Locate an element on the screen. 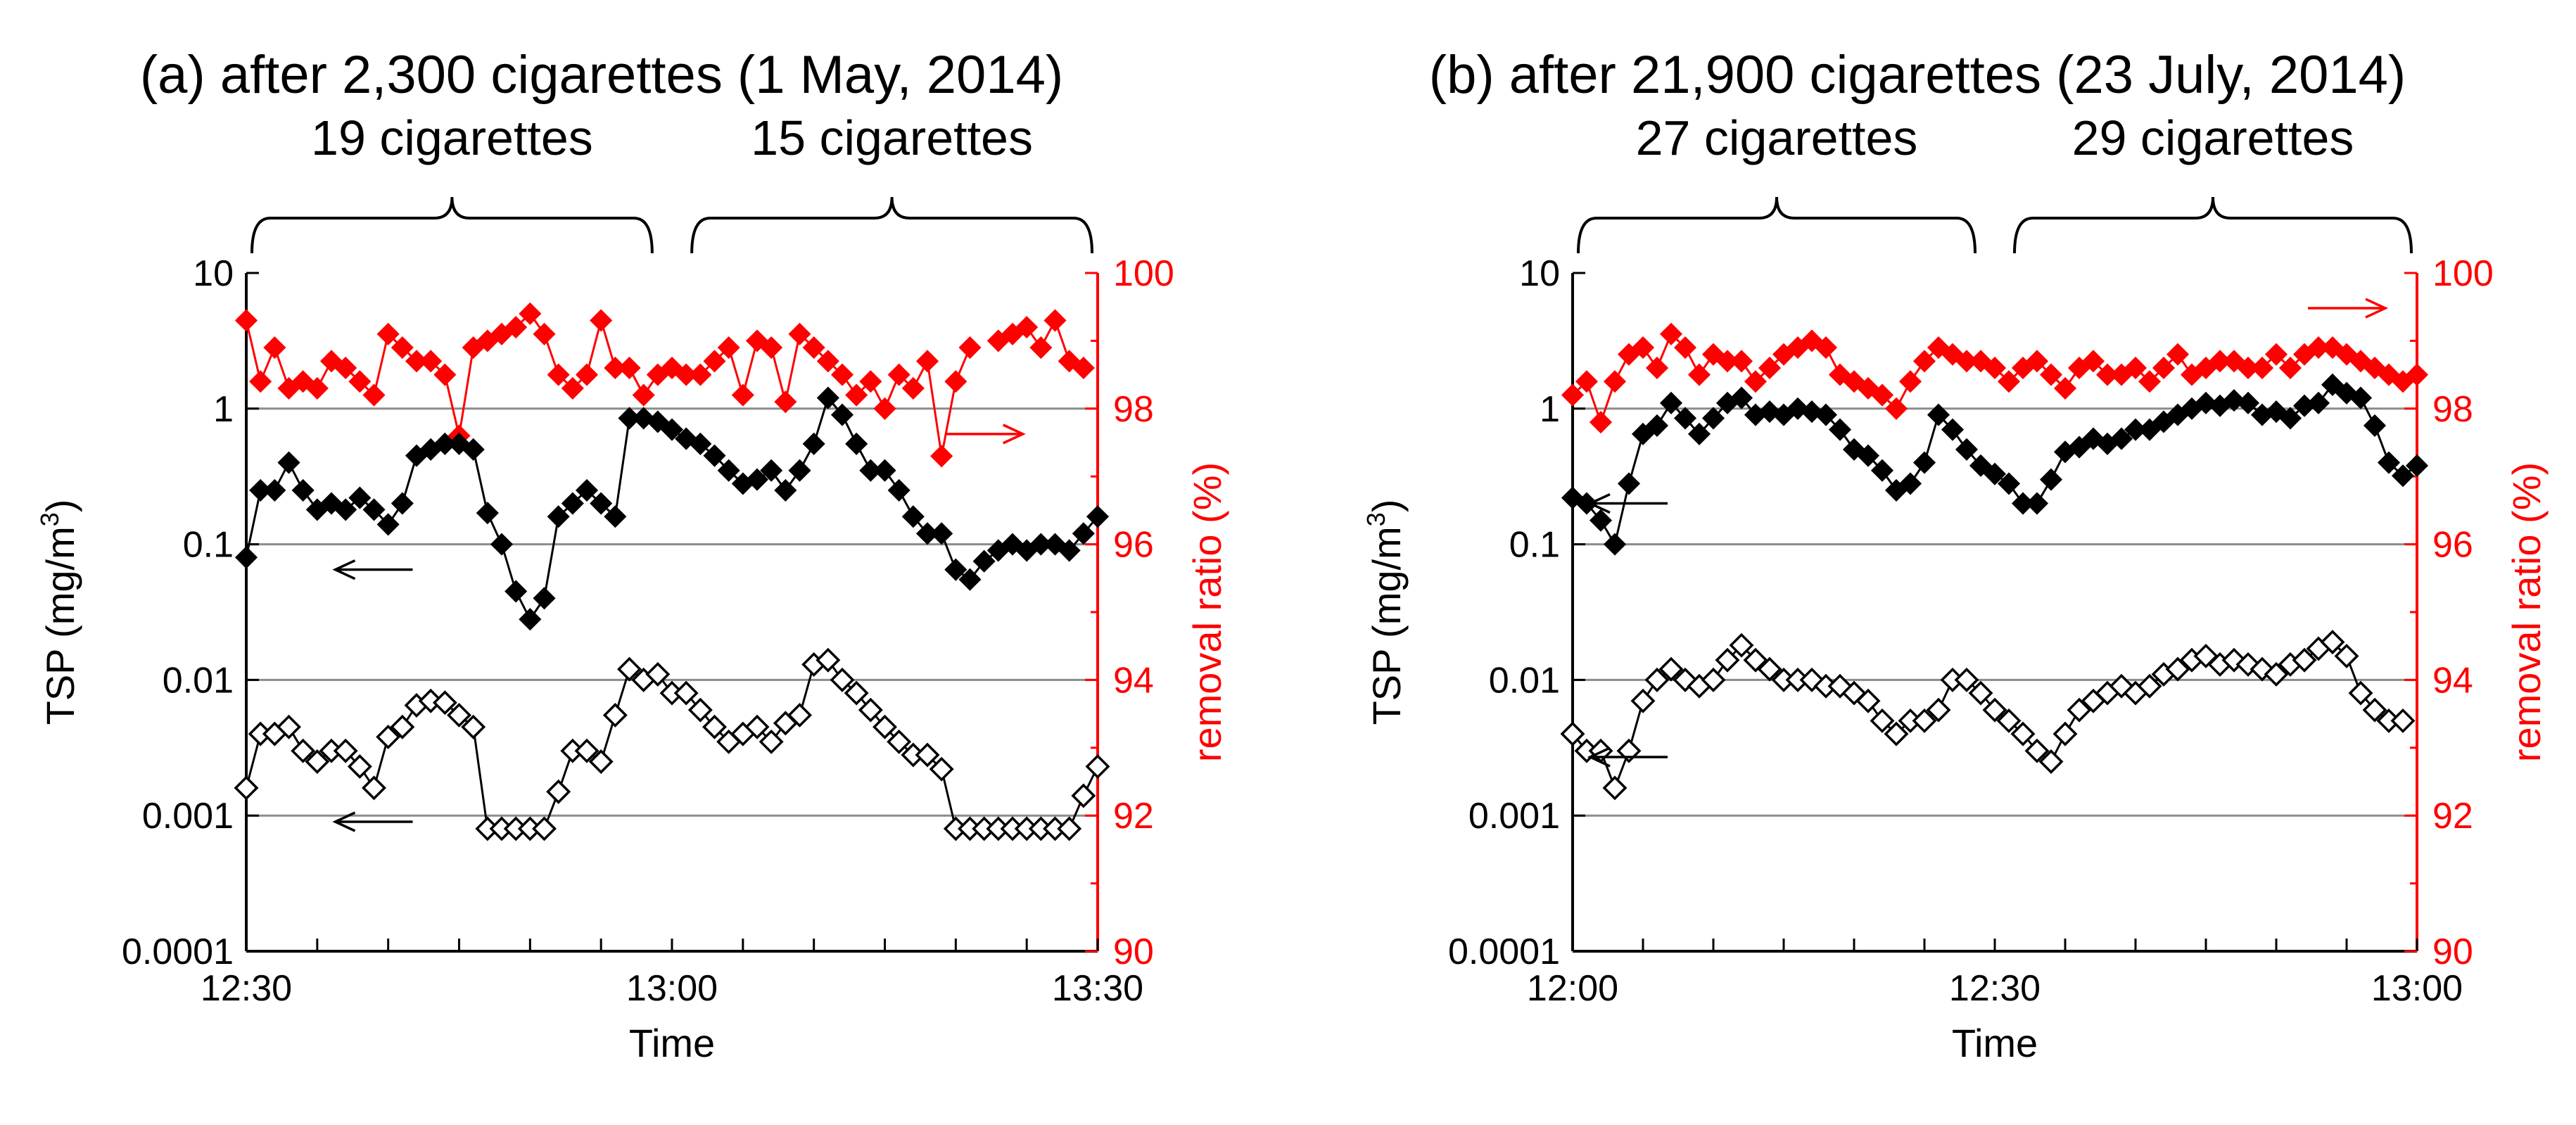 The height and width of the screenshot is (1125, 2576). y-left-tick-label: 10 is located at coordinates (1539, 273).